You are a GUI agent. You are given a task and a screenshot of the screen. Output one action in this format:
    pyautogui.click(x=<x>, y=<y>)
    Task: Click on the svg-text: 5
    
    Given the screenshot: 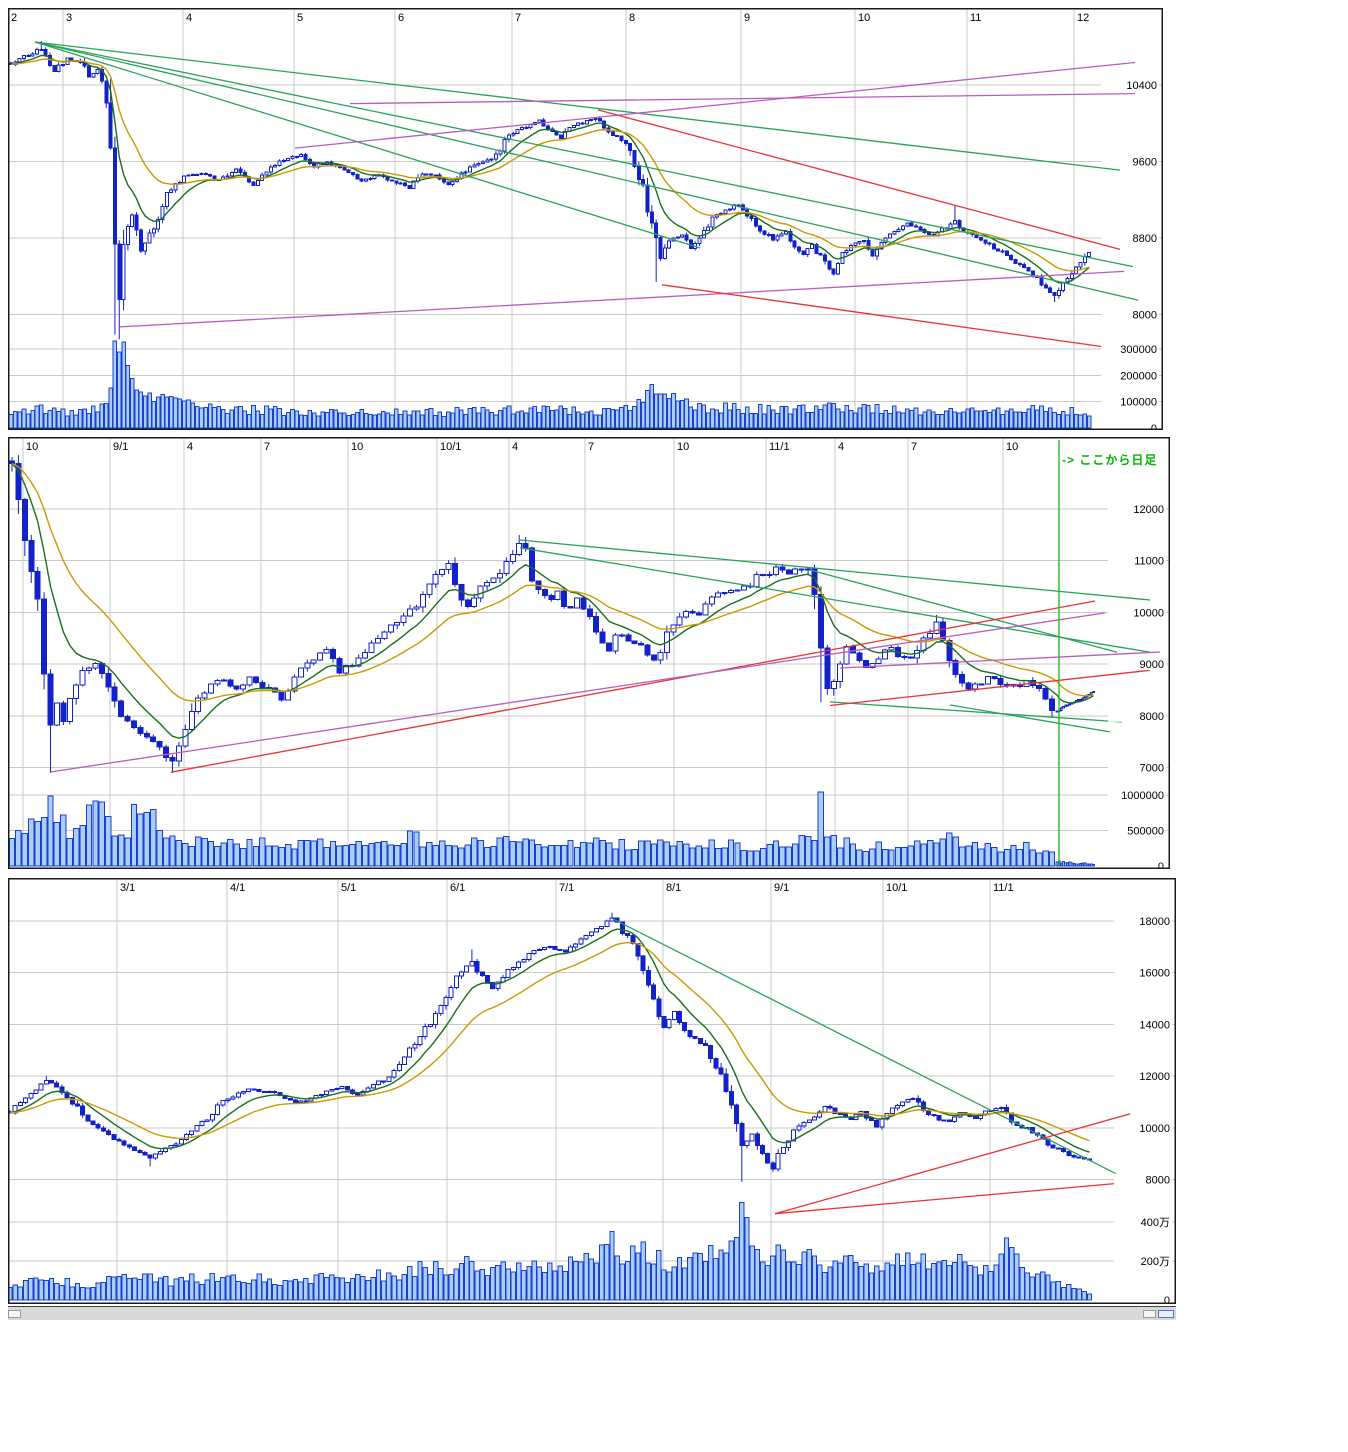 What is the action you would take?
    pyautogui.click(x=300, y=18)
    